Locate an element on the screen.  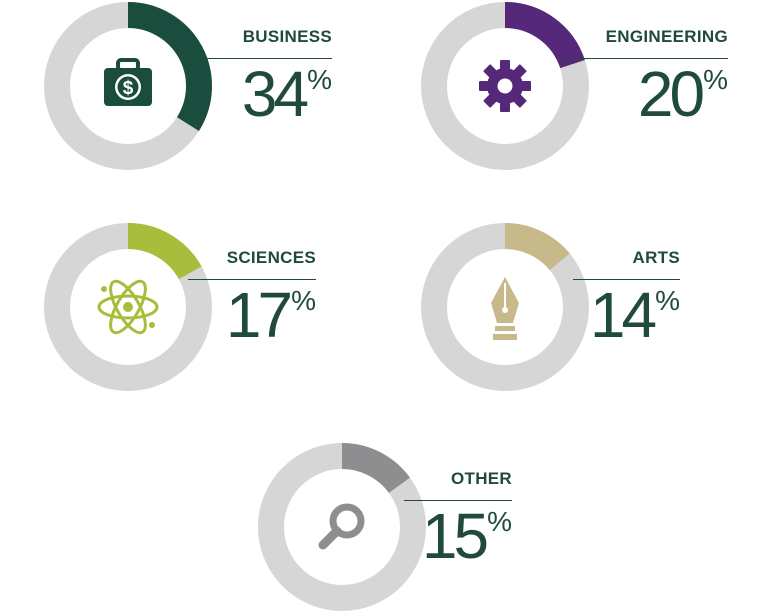
percent-sign-sciences: % is located at coordinates (303, 300).